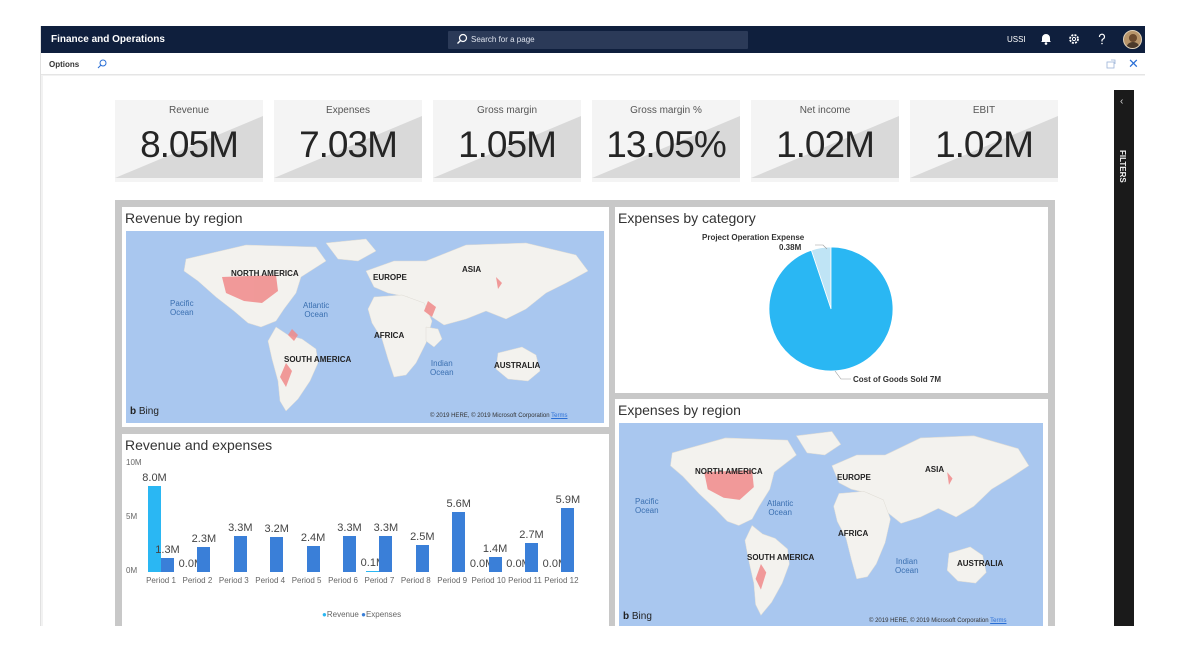 This screenshot has width=1186, height=650. I want to click on help-icon, so click(1102, 39).